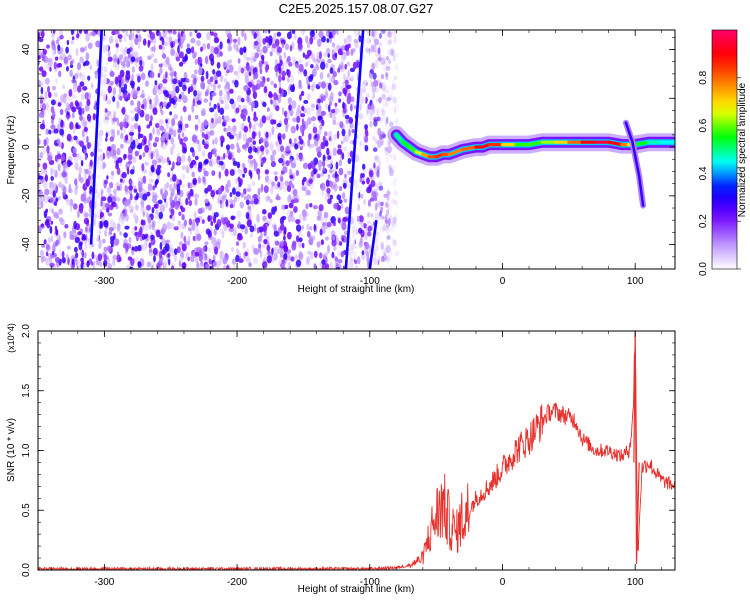 This screenshot has width=750, height=600. What do you see at coordinates (370, 582) in the screenshot?
I see `x-tick-label: -100` at bounding box center [370, 582].